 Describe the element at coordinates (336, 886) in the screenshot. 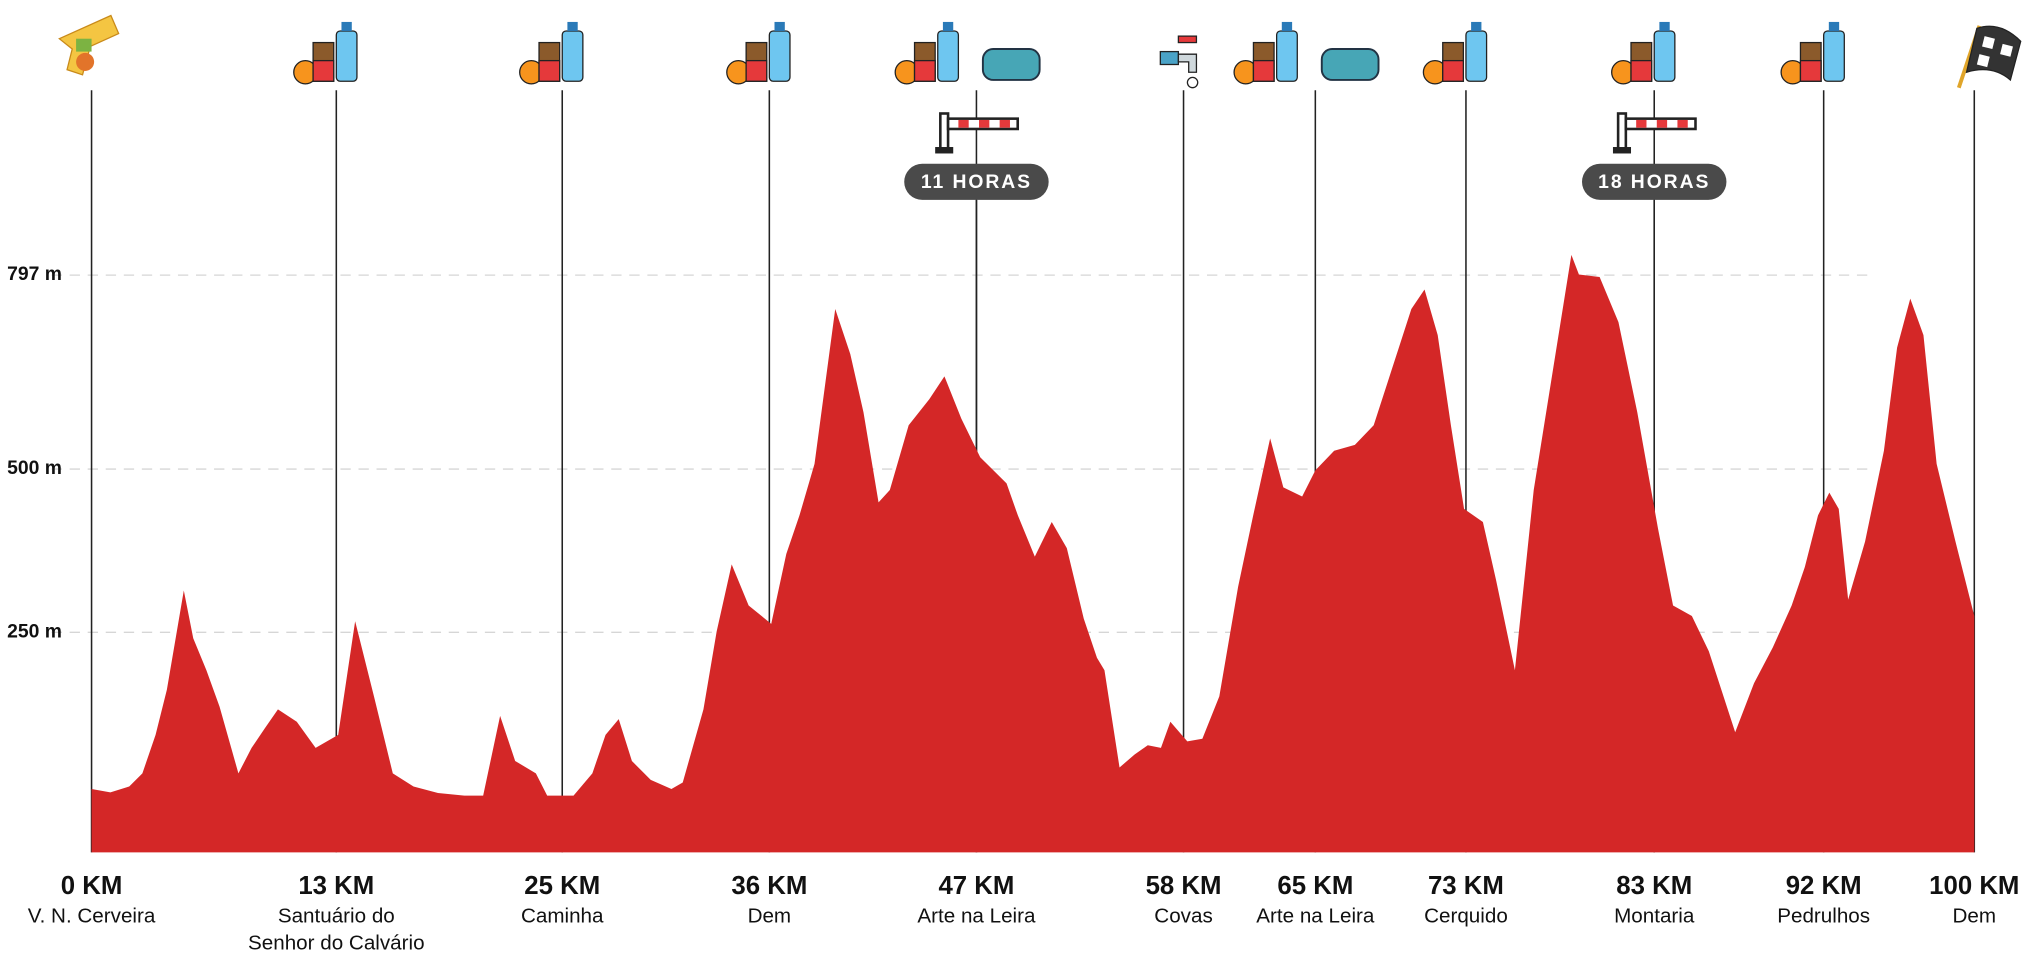

I see `x-tick-label: 13 KM` at that location.